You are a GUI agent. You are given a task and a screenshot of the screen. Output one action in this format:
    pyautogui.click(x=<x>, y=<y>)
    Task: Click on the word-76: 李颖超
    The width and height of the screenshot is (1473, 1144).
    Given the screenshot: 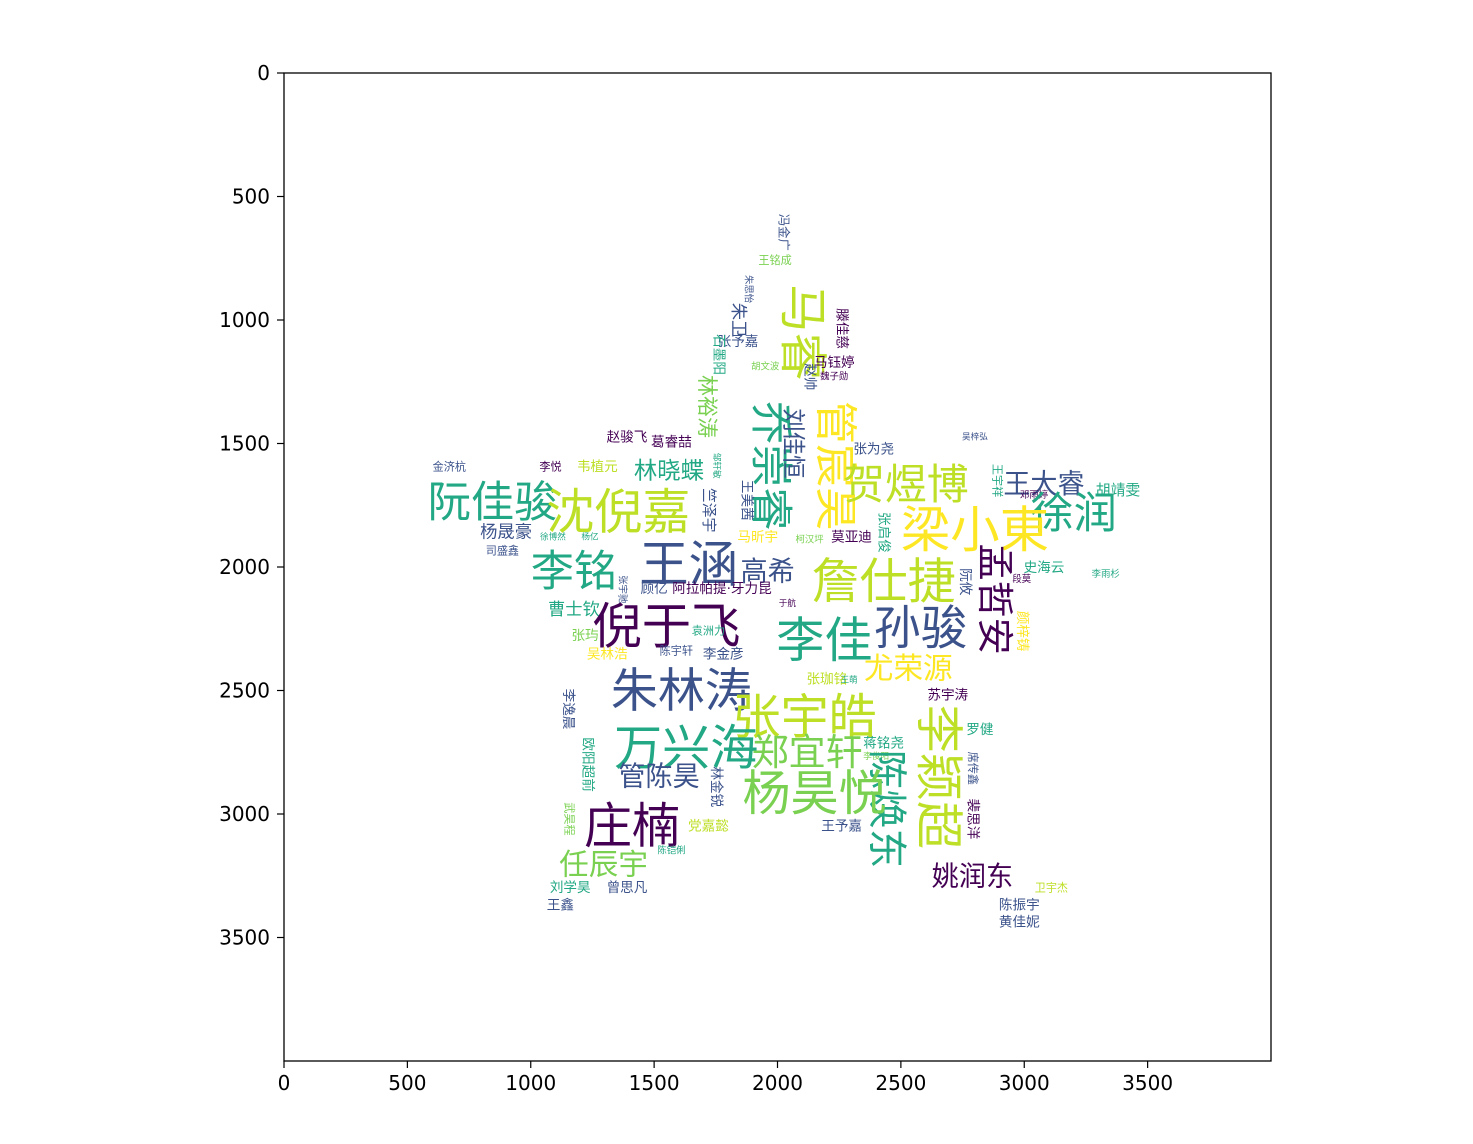 What is the action you would take?
    pyautogui.click(x=938, y=777)
    